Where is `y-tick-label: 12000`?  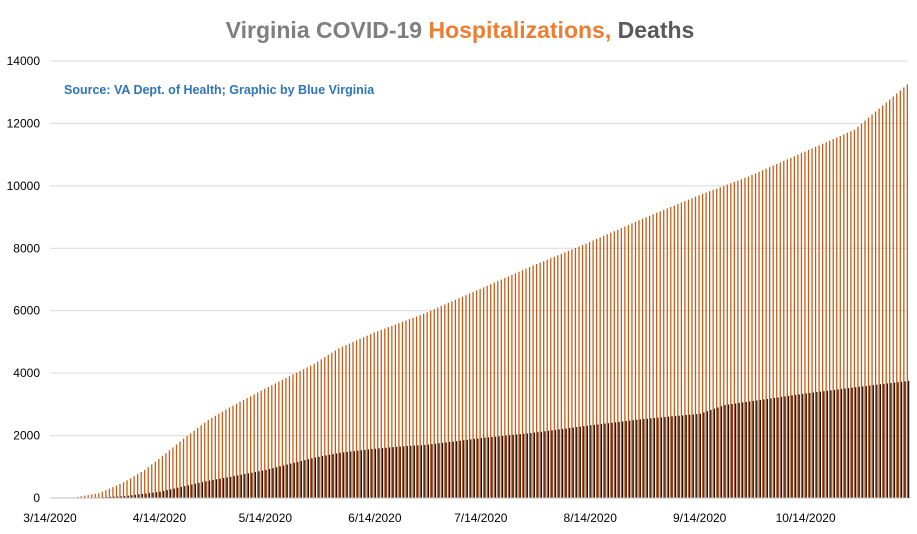
y-tick-label: 12000 is located at coordinates (24, 123).